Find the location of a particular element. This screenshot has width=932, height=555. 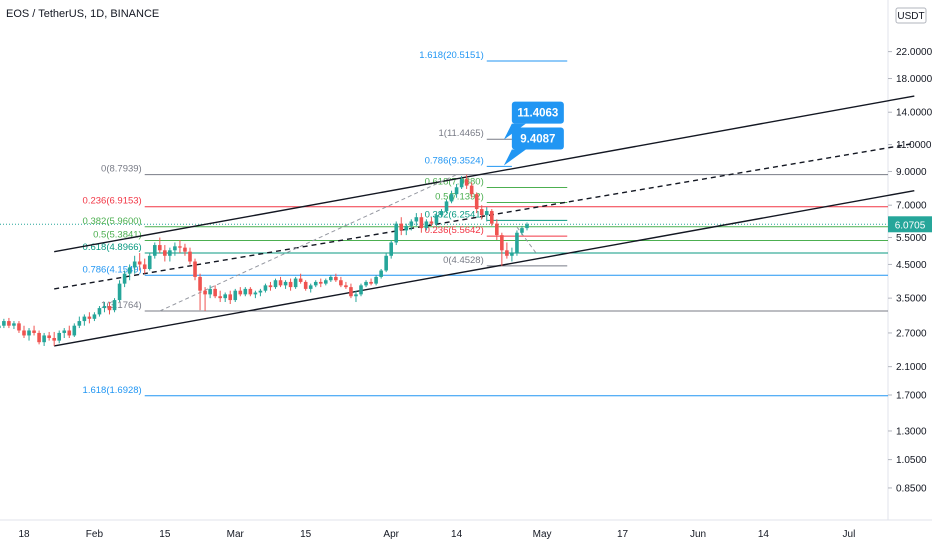

last-price-label: 6.0705 is located at coordinates (910, 225).